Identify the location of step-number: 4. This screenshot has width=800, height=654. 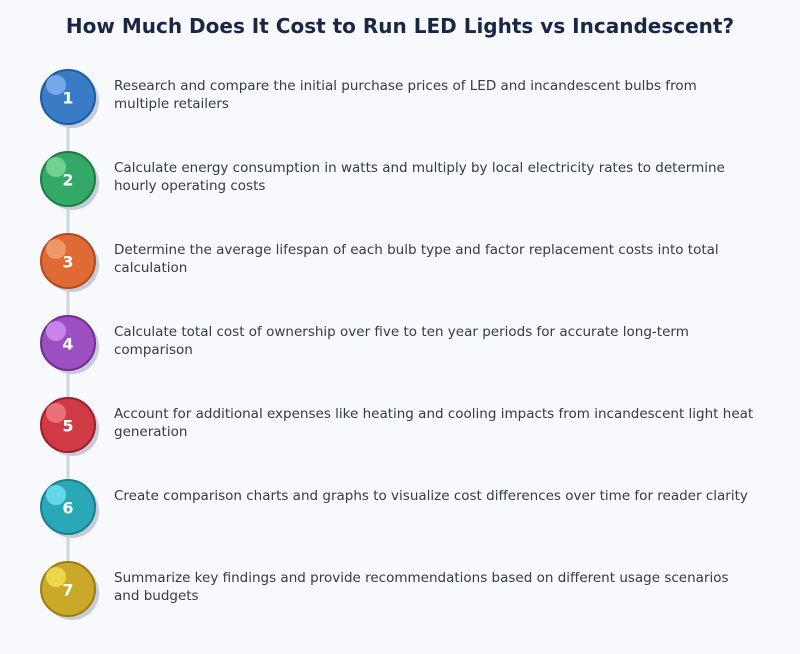
(67, 344).